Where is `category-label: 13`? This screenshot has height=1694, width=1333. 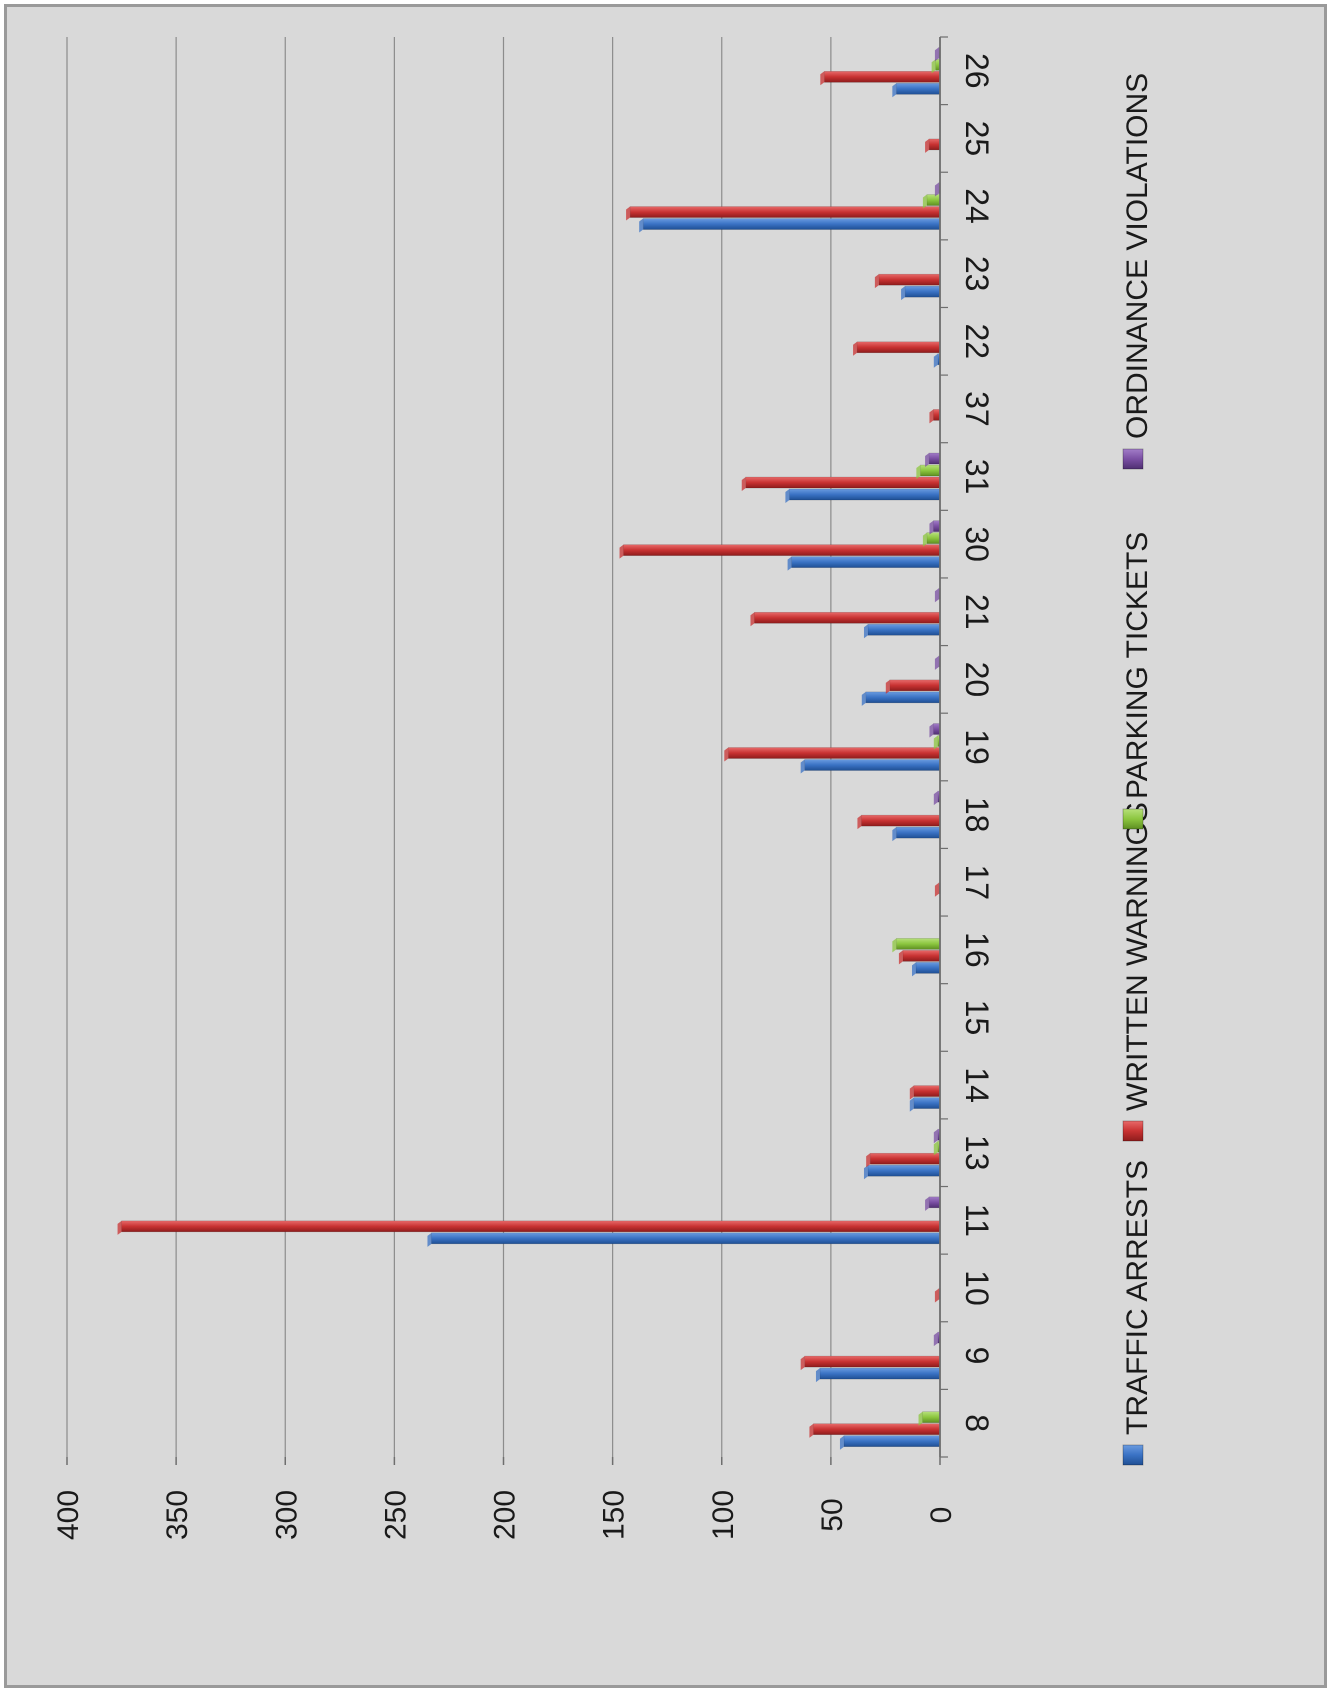
category-label: 13 is located at coordinates (977, 1153).